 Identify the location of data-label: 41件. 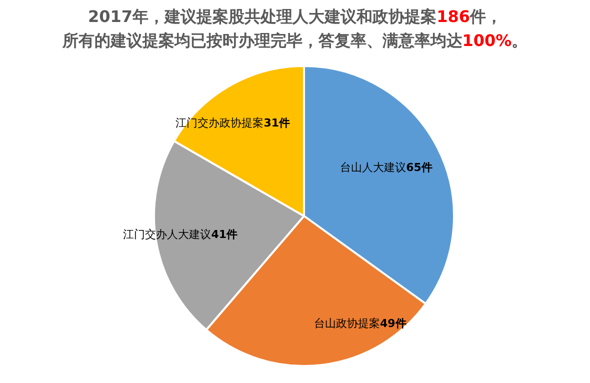
(224, 235).